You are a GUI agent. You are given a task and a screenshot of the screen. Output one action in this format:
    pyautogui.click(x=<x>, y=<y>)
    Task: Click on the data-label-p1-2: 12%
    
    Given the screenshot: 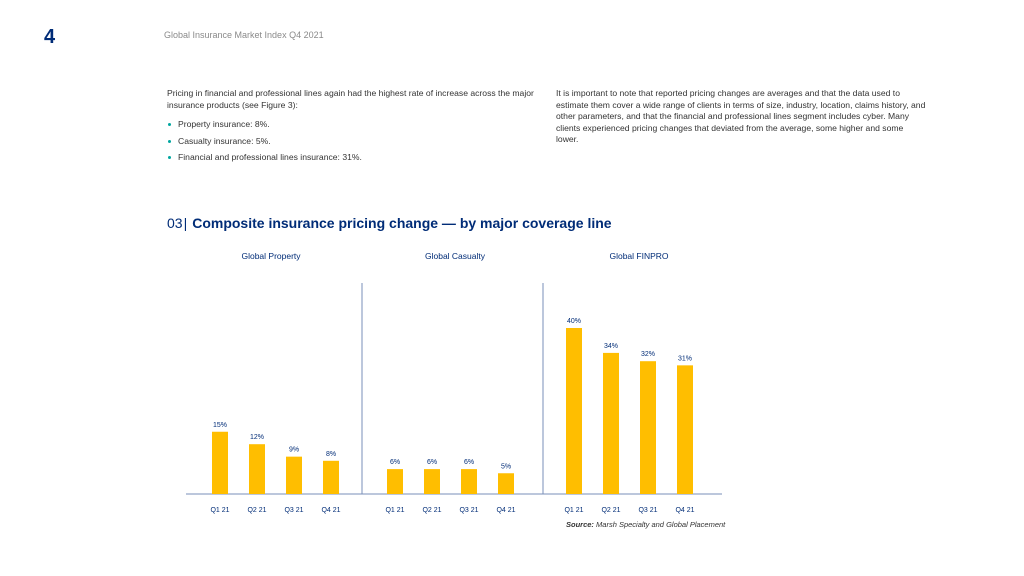 What is the action you would take?
    pyautogui.click(x=257, y=437)
    